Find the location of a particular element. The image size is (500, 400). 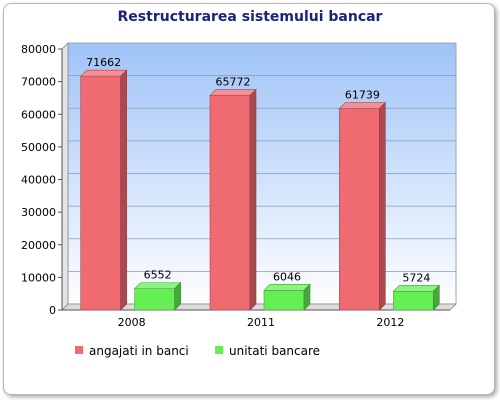

y-tick-label: 80000 is located at coordinates (38, 49).